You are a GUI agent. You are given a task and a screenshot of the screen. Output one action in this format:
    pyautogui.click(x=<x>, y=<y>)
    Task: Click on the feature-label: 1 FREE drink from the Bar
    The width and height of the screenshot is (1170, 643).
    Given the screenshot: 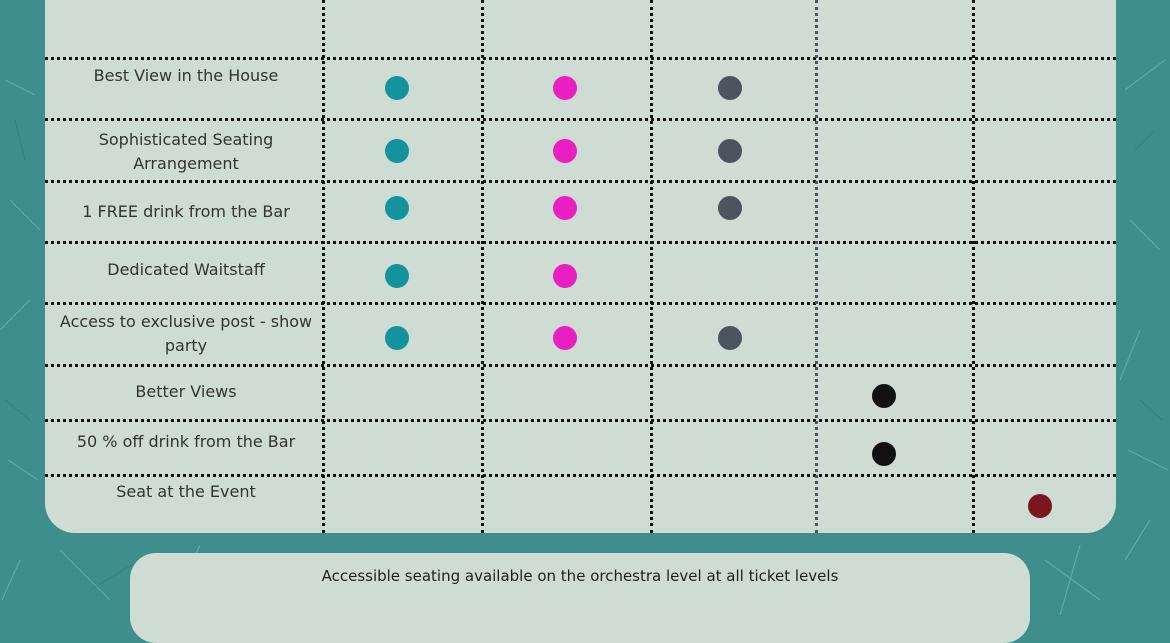 What is the action you would take?
    pyautogui.click(x=186, y=211)
    